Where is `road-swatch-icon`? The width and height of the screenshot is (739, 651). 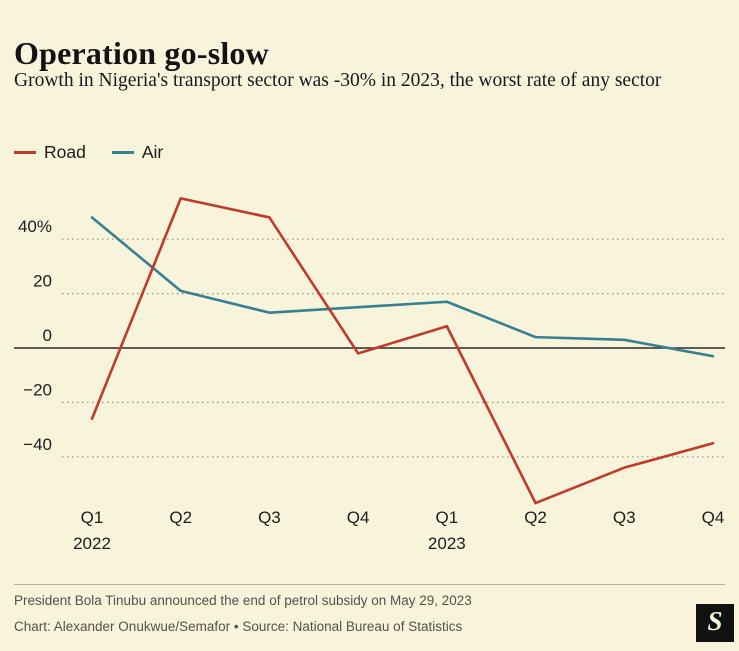 road-swatch-icon is located at coordinates (25, 152).